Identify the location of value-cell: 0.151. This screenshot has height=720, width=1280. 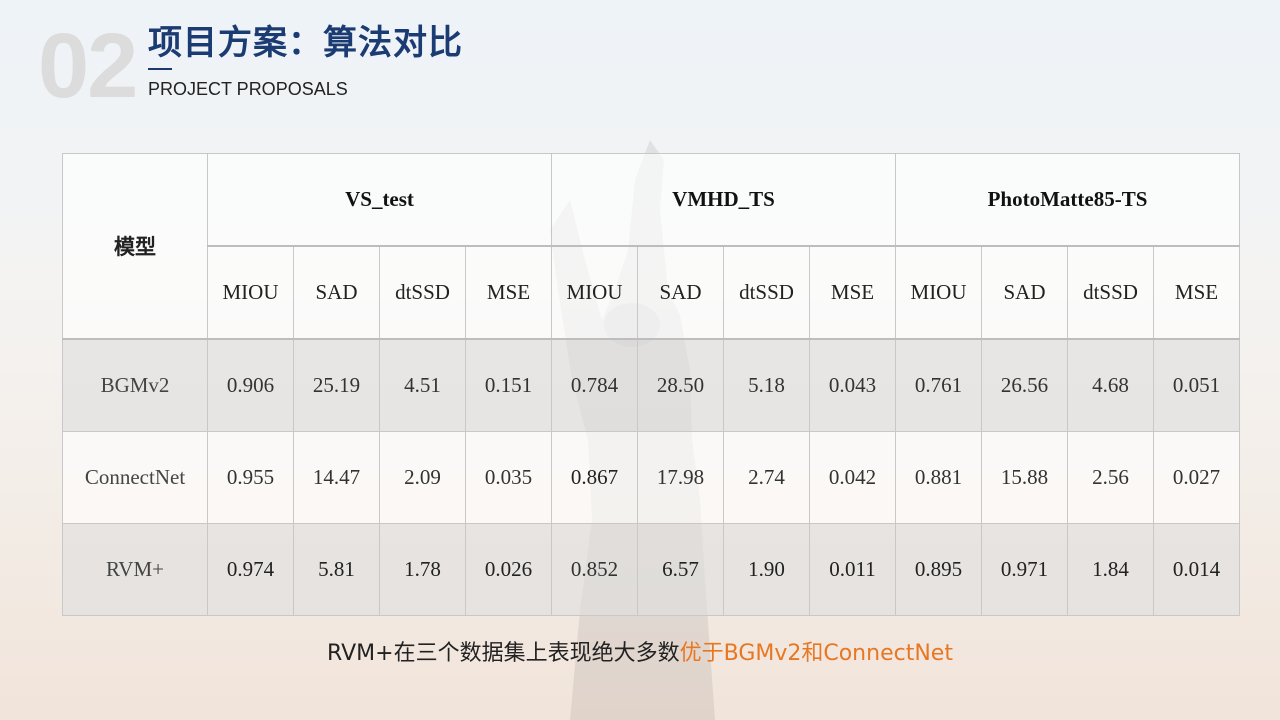
(508, 385).